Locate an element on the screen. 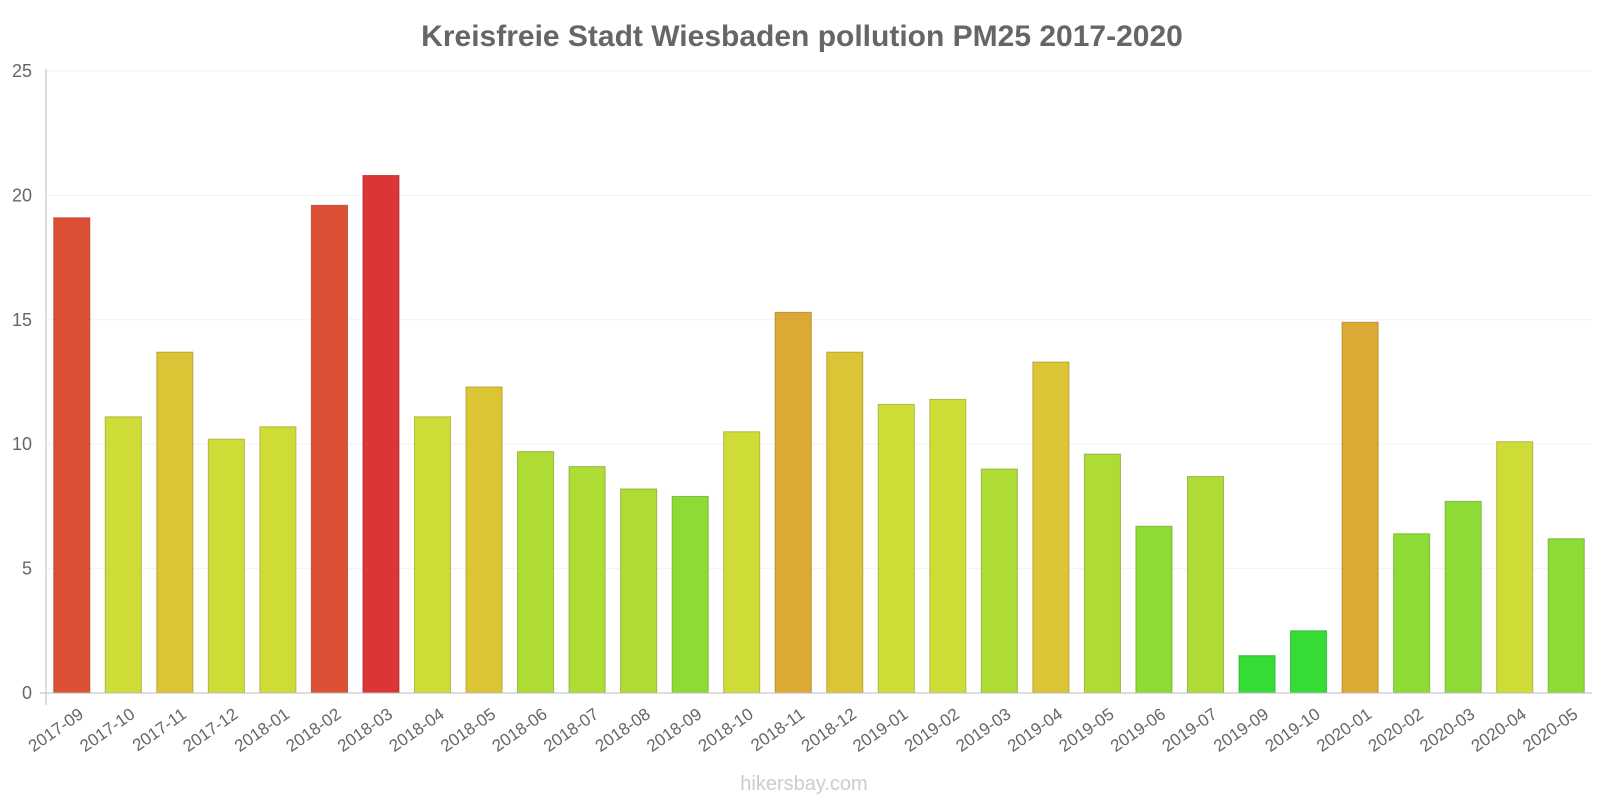  x-tick-label: 2018-01 is located at coordinates (262, 729).